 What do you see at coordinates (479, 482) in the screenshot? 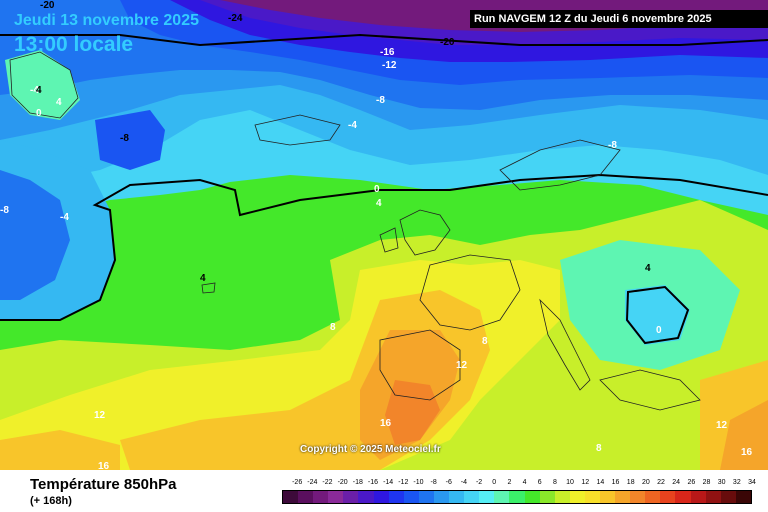
I see `scale-value: -2` at bounding box center [479, 482].